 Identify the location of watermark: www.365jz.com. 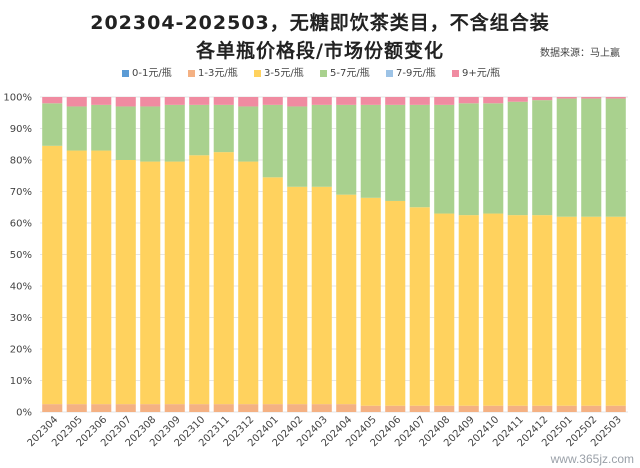
(592, 459).